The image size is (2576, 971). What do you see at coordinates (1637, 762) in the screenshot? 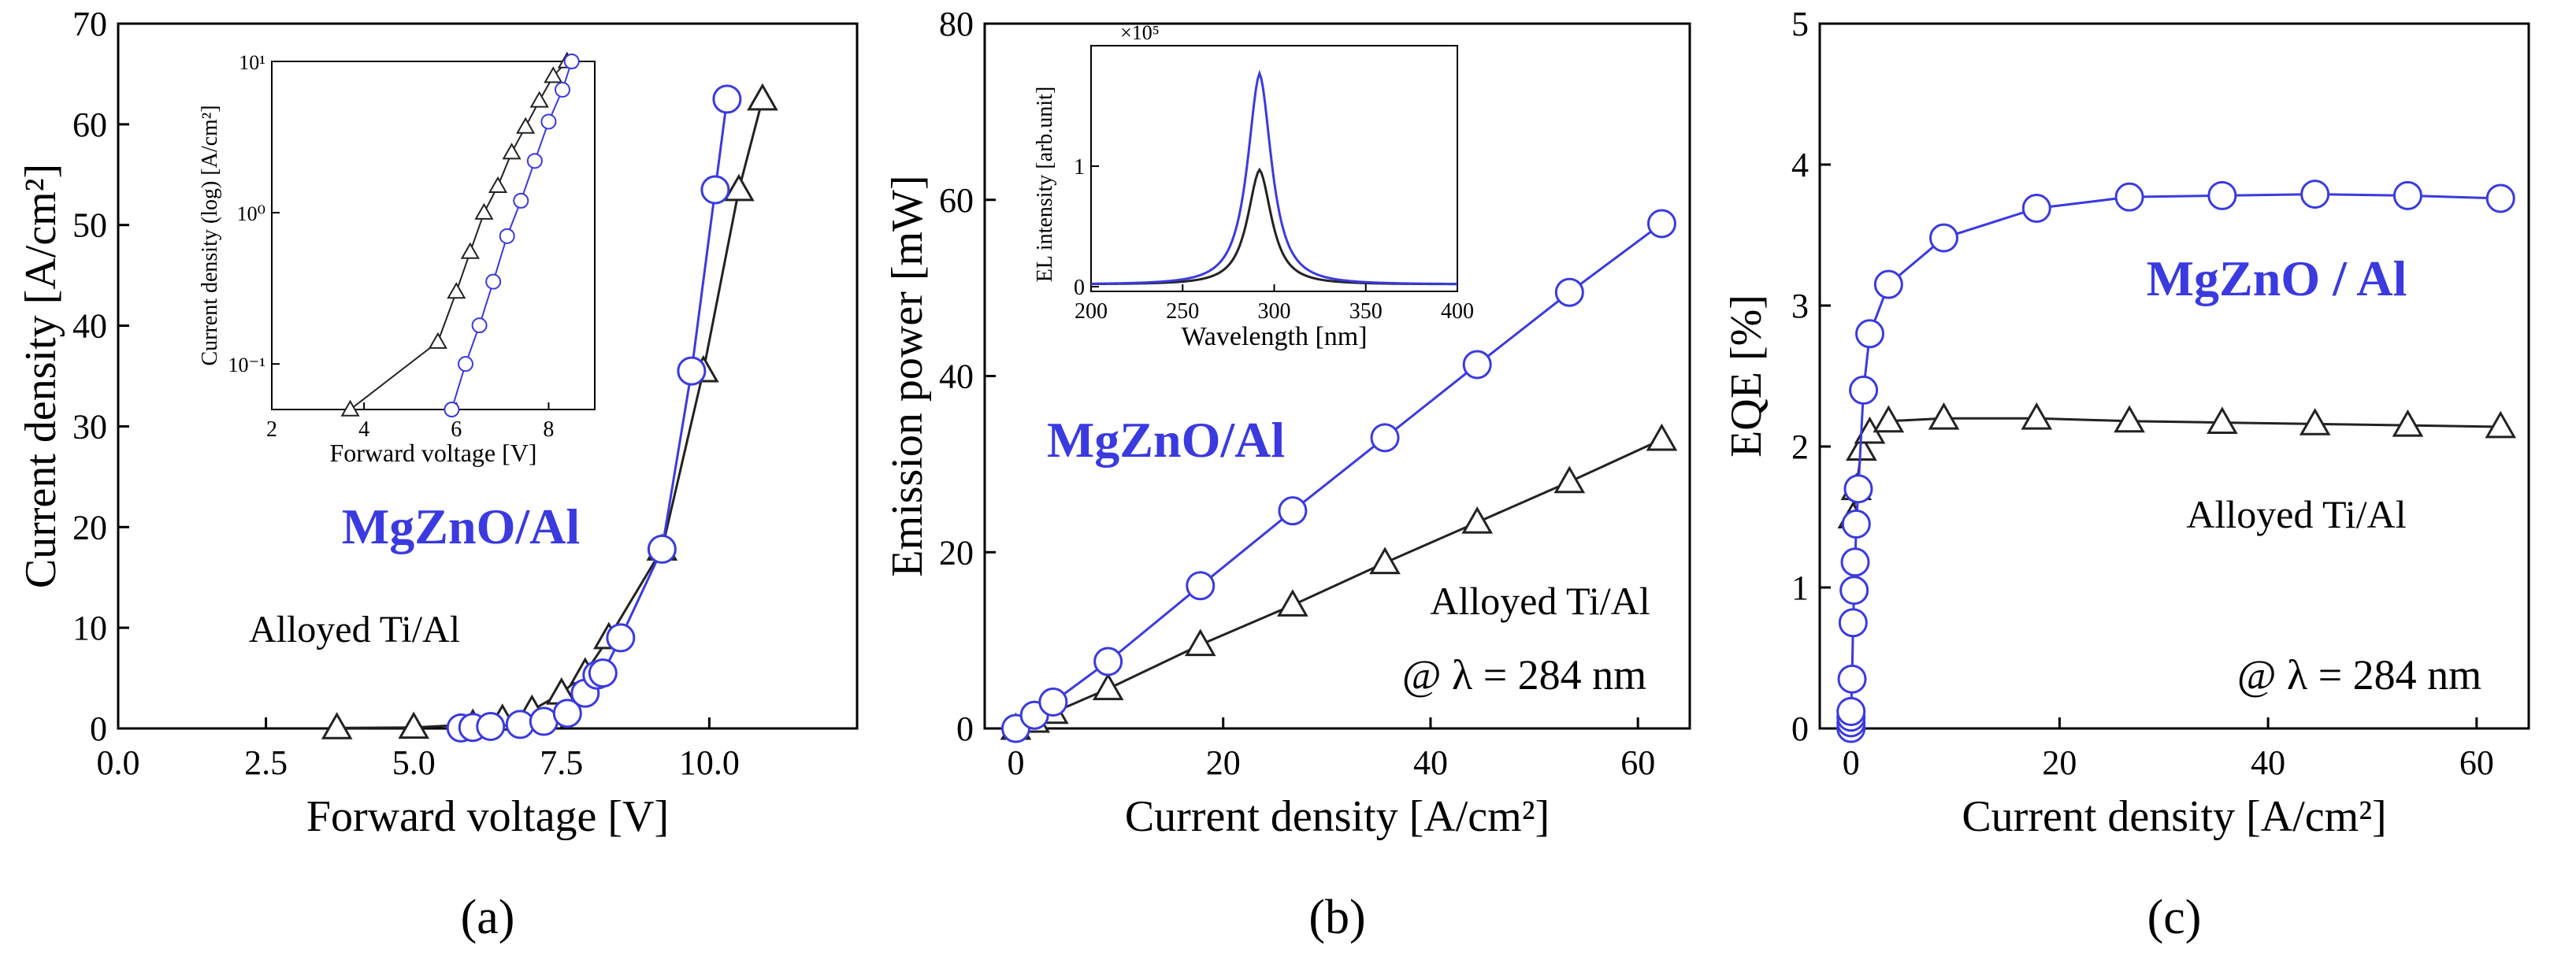
I see `x-tick-label-b-3: 60` at bounding box center [1637, 762].